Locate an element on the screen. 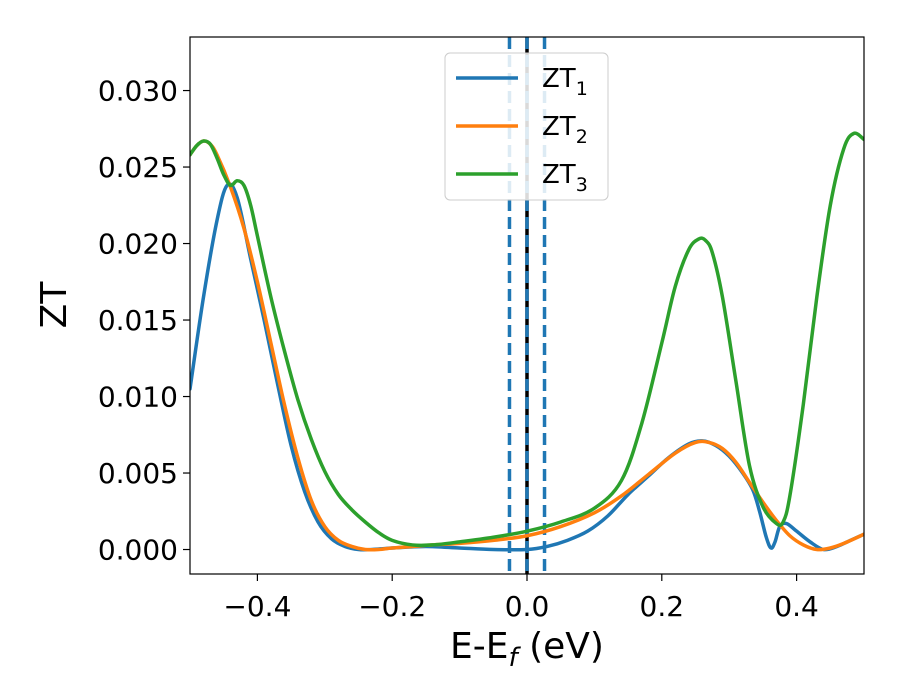  x-tick-label: 0.4 is located at coordinates (796, 606).